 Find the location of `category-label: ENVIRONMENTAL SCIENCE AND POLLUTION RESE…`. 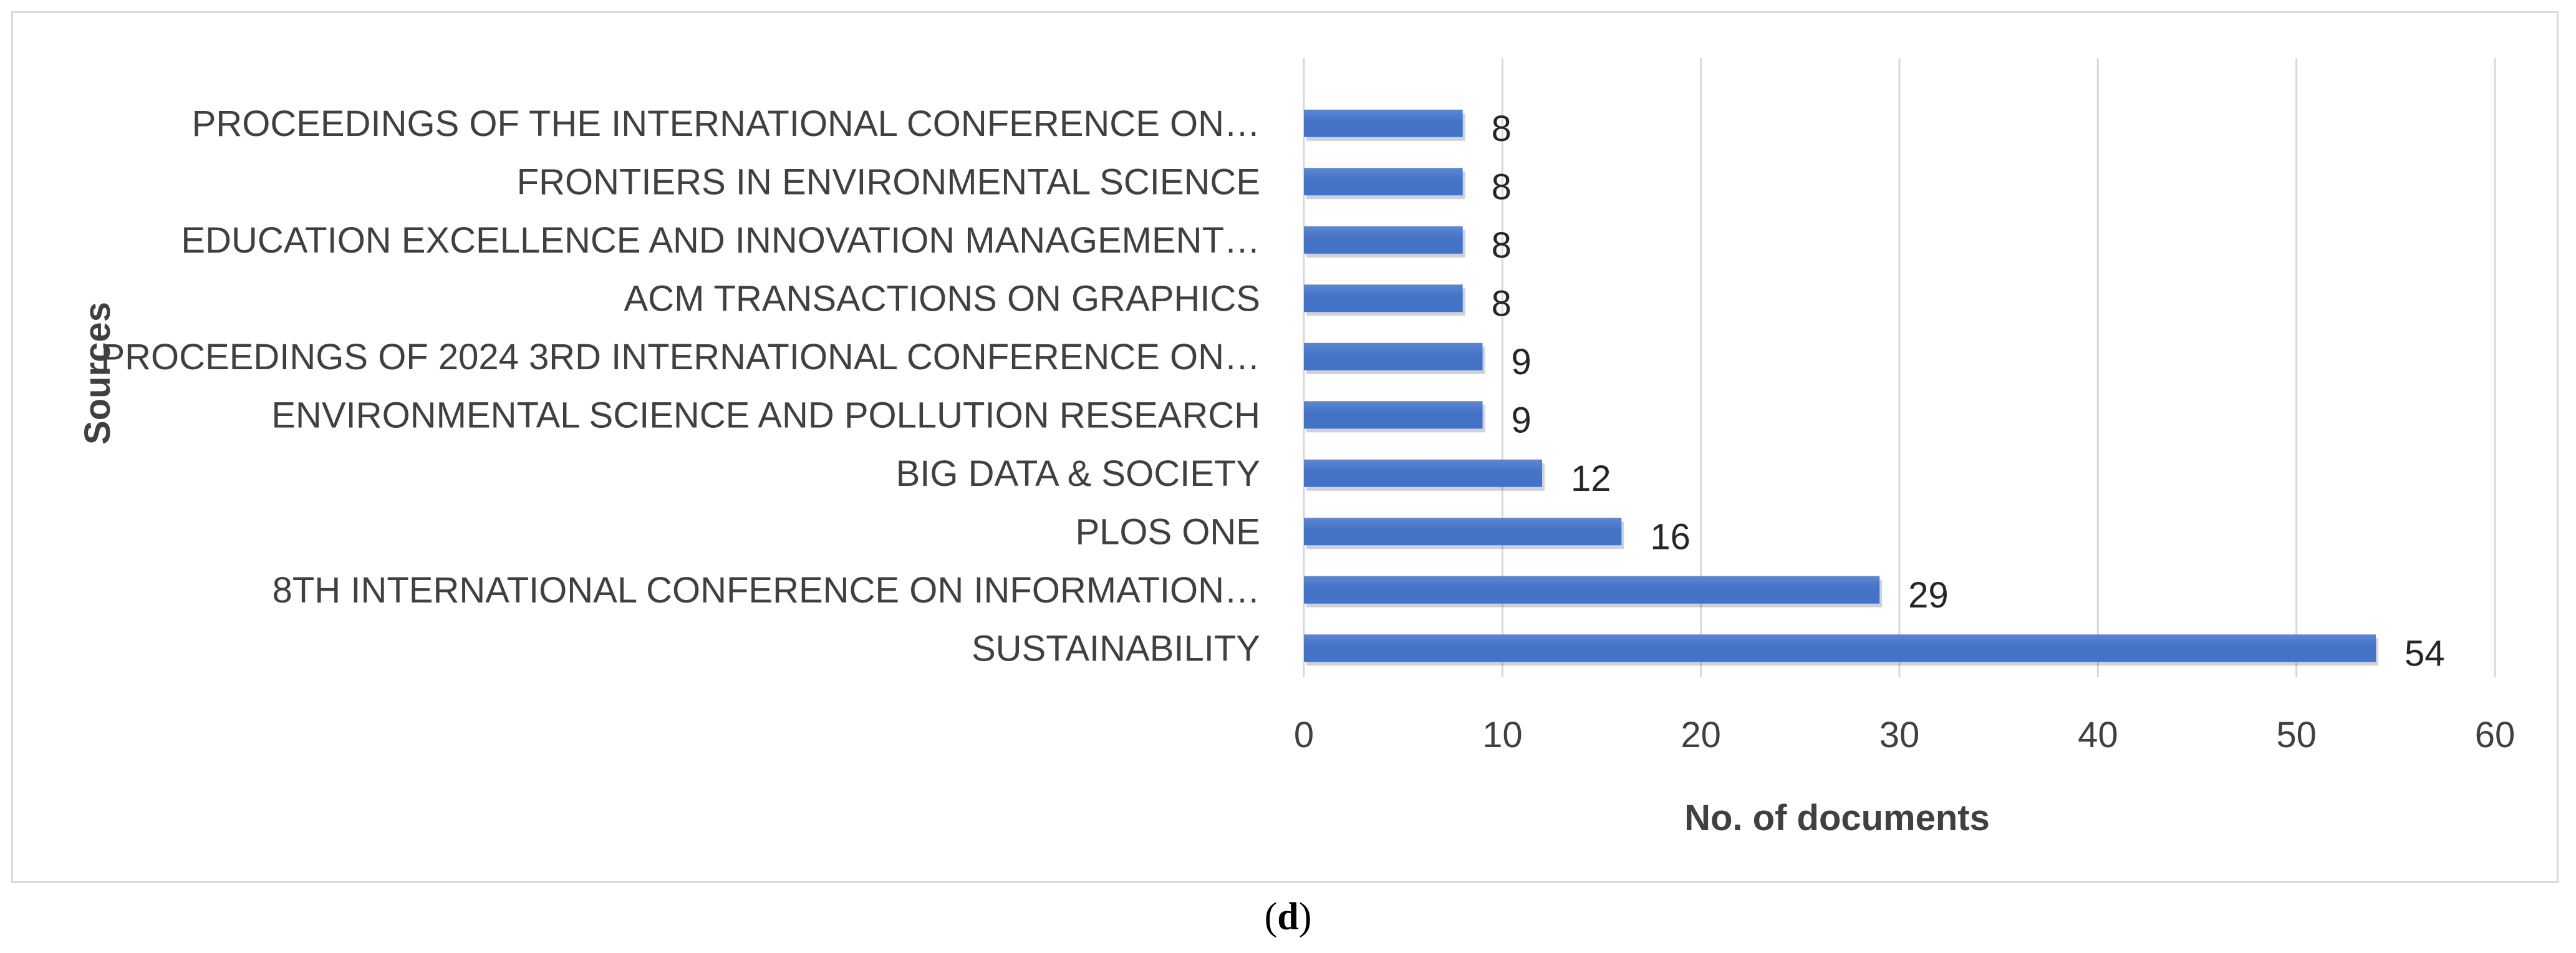

category-label: ENVIRONMENTAL SCIENCE AND POLLUTION RESE… is located at coordinates (765, 415).